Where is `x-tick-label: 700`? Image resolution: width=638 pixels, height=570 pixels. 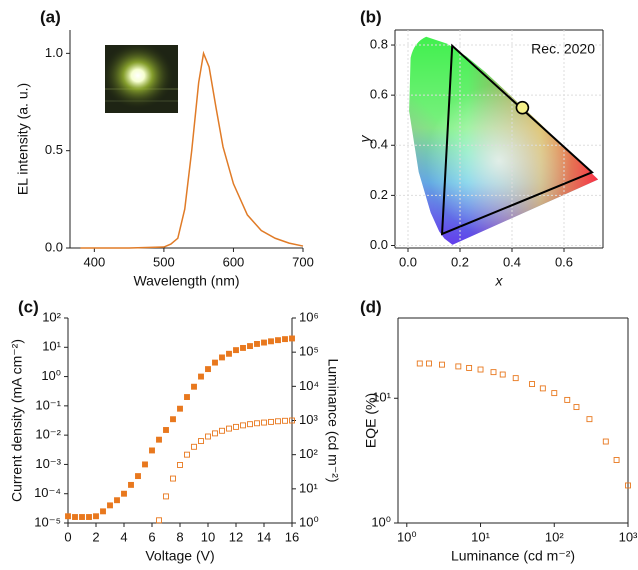
x-tick-label: 700 is located at coordinates (303, 261).